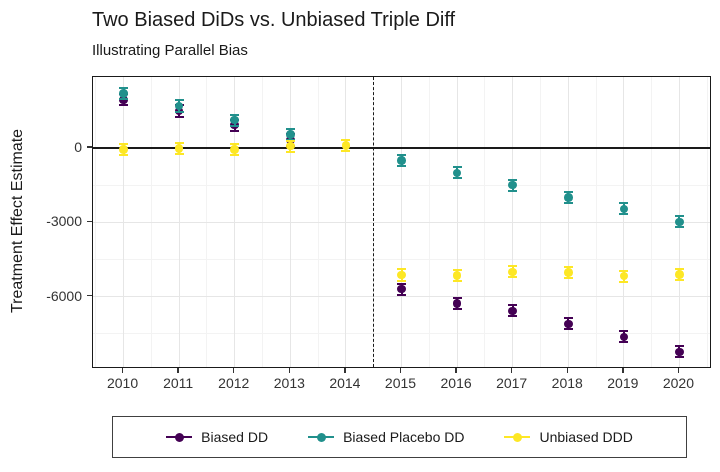  Describe the element at coordinates (345, 383) in the screenshot. I see `x-tick-label: 2014` at that location.